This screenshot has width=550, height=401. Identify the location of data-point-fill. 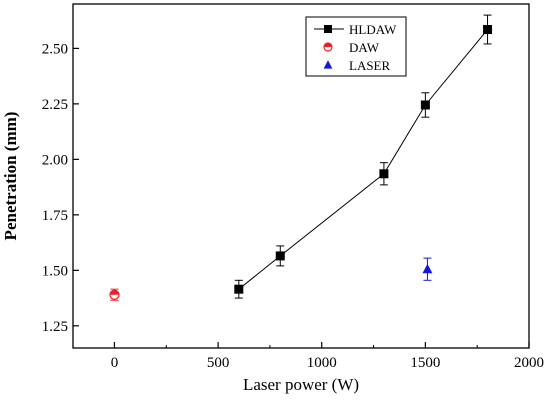
(114, 292).